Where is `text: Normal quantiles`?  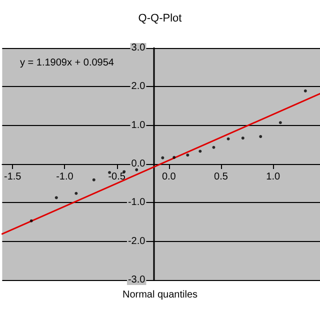 text: Normal quantiles is located at coordinates (160, 295).